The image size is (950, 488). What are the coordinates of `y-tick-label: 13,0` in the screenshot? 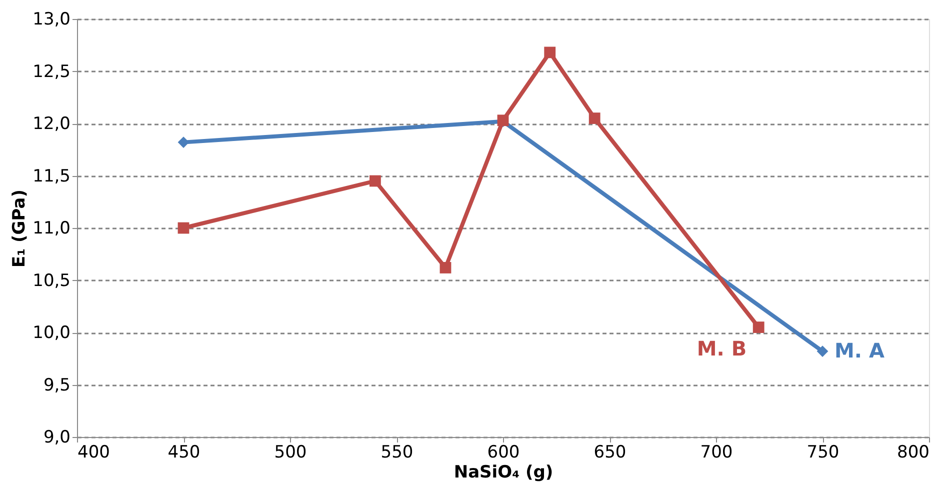 It's located at (51, 20).